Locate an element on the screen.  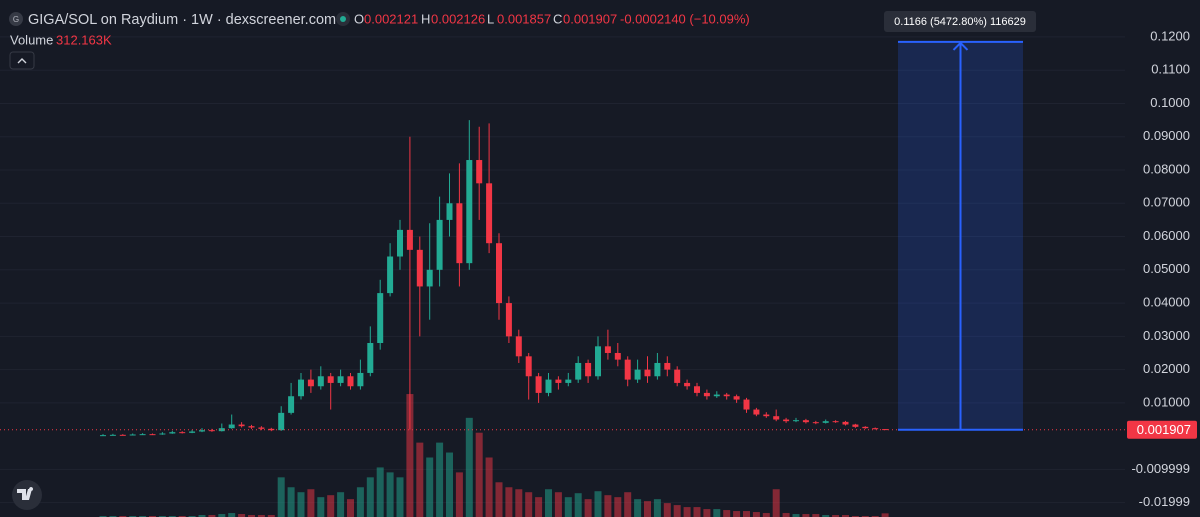
price-label-bg is located at coordinates (1162, 429).